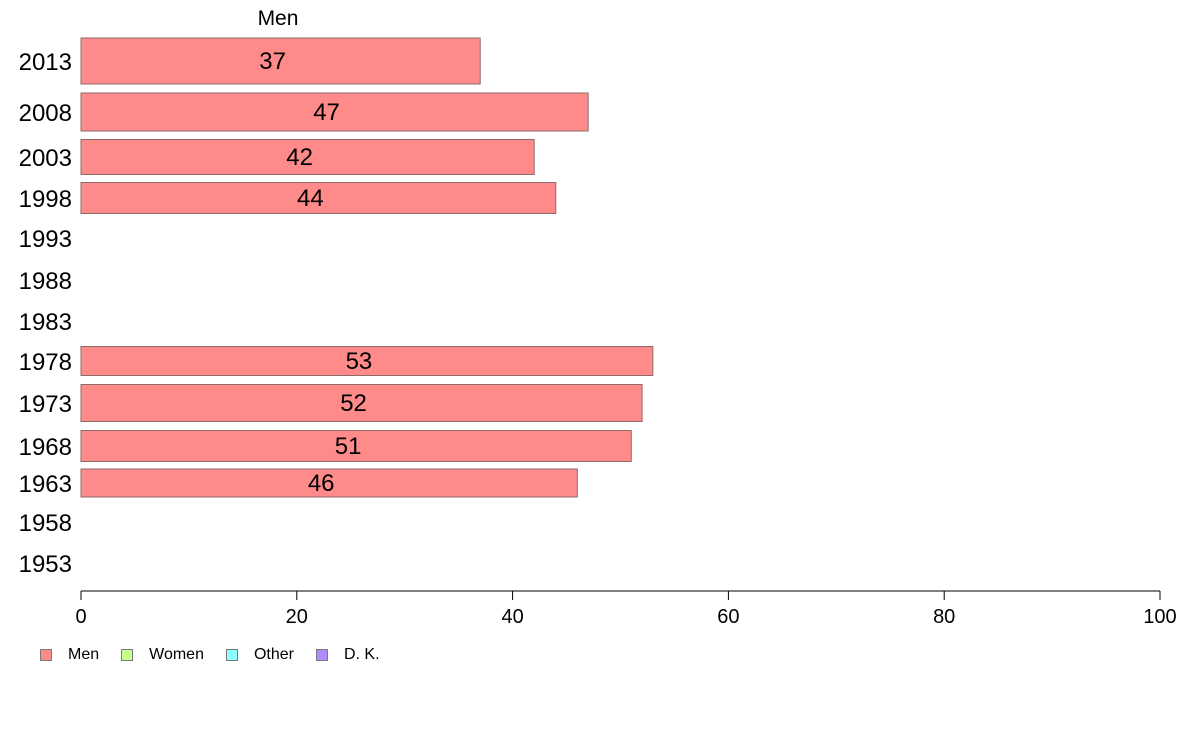 The image size is (1188, 736). I want to click on y-tick-label: 1963, so click(45, 484).